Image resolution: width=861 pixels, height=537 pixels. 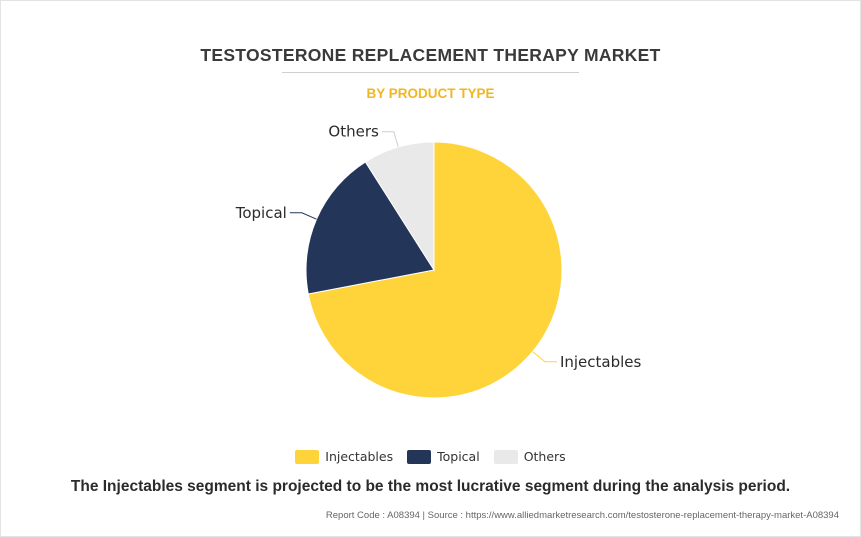 What do you see at coordinates (505, 456) in the screenshot?
I see `legend-swatch-others` at bounding box center [505, 456].